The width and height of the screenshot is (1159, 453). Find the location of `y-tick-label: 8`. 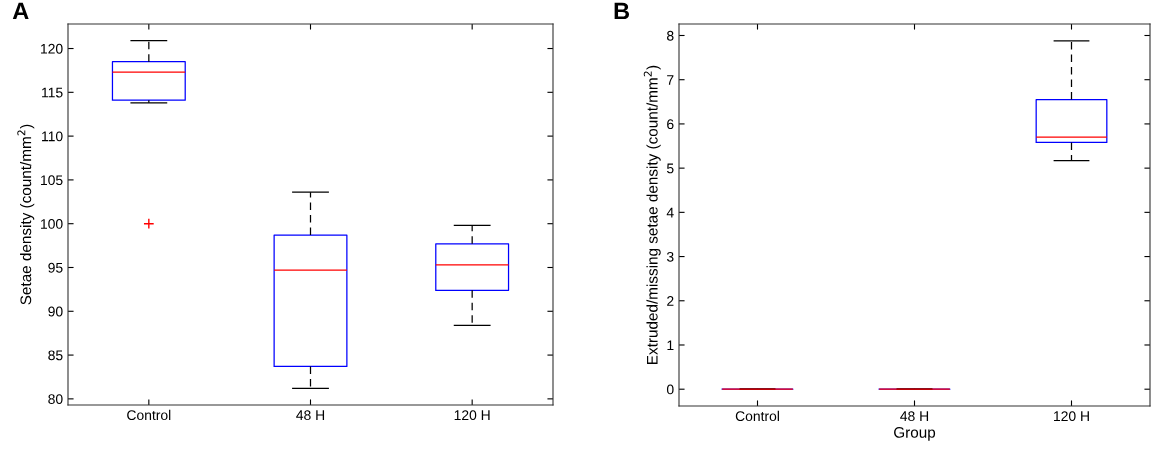

y-tick-label: 8 is located at coordinates (670, 35).